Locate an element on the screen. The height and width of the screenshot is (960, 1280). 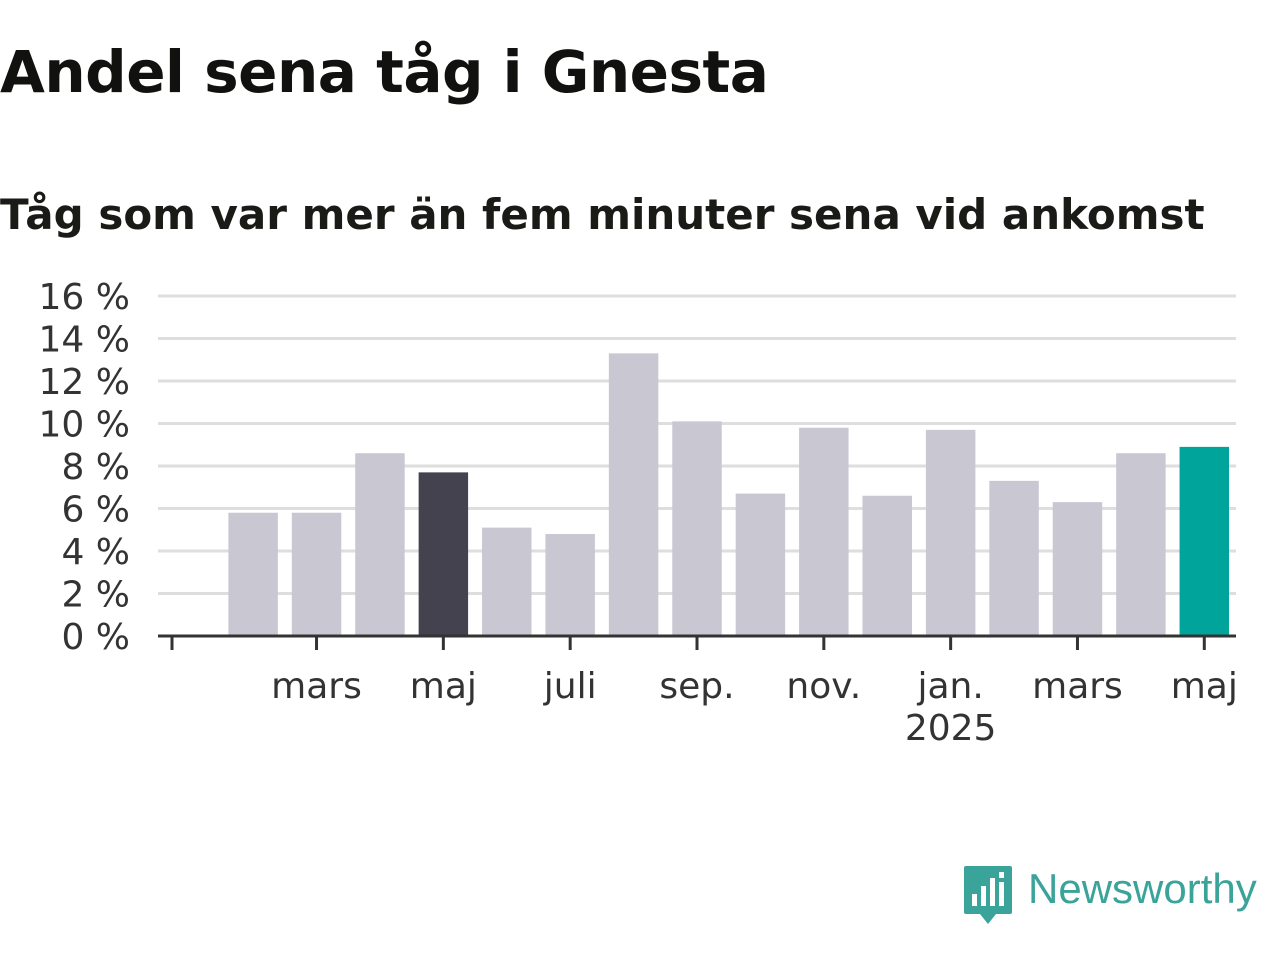
newsworthy-logo-icon is located at coordinates (988, 895).